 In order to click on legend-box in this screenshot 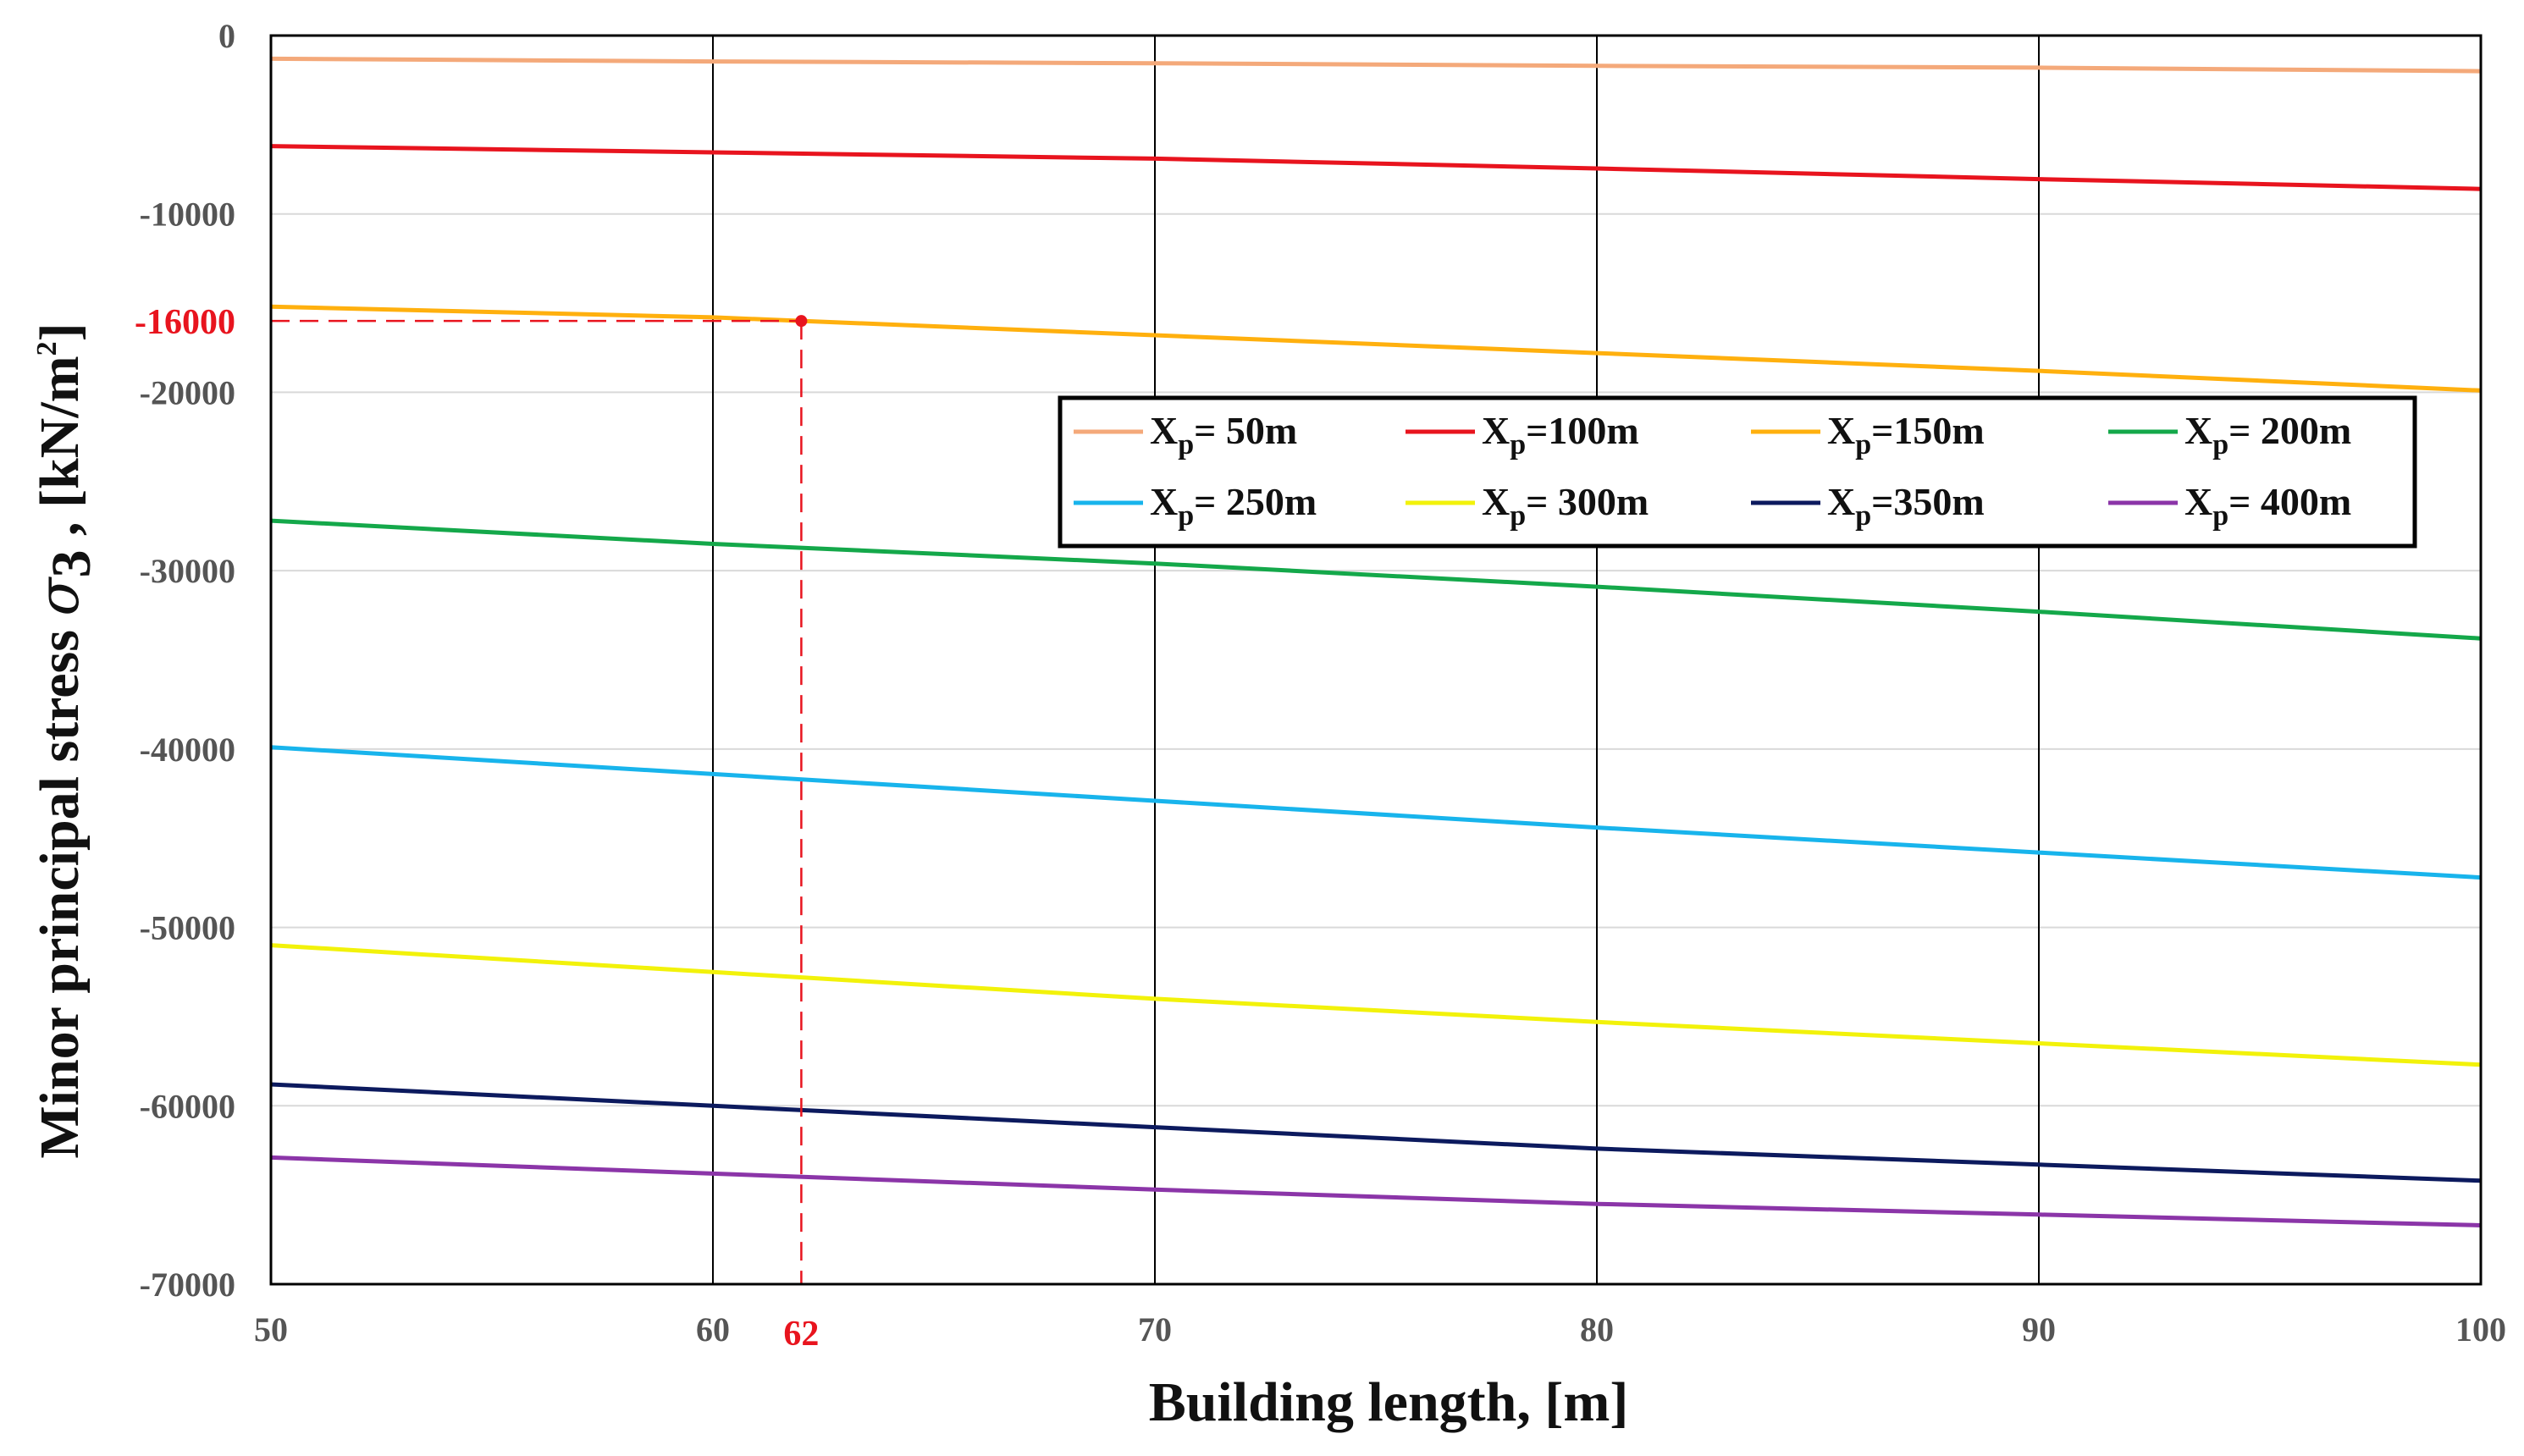, I will do `click(1737, 472)`.